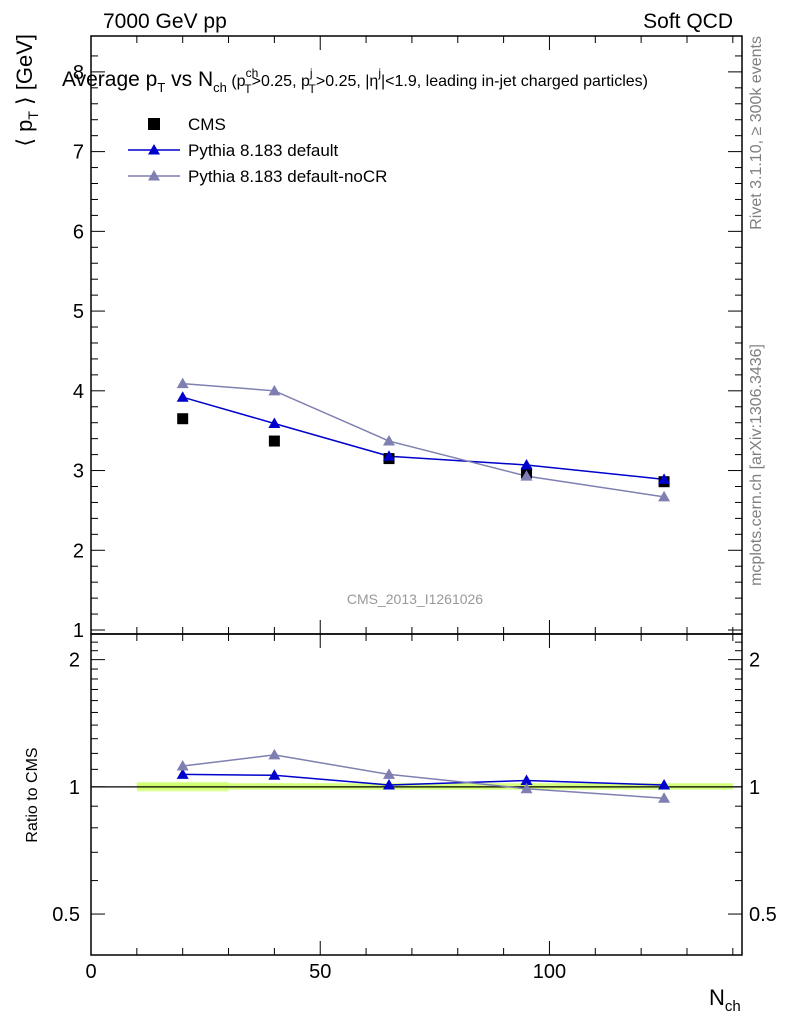 The image size is (786, 1024). I want to click on ratio-series-line, so click(423, 776).